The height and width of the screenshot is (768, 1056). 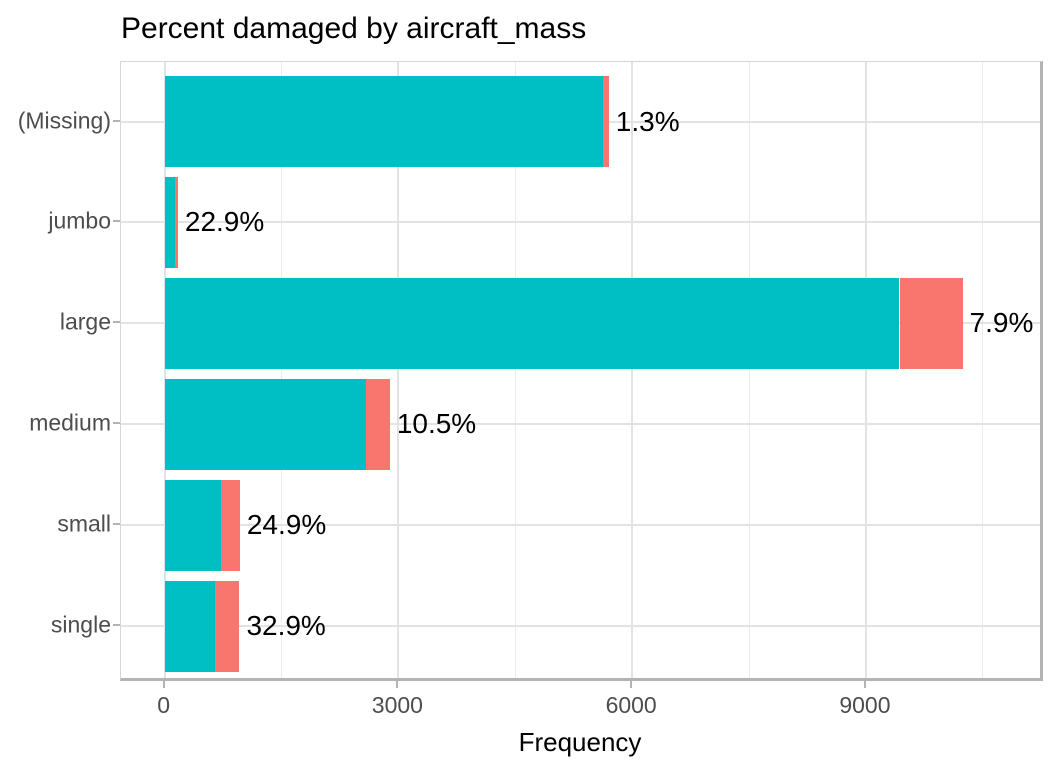 What do you see at coordinates (286, 525) in the screenshot?
I see `pct-damaged-label: 24.9%` at bounding box center [286, 525].